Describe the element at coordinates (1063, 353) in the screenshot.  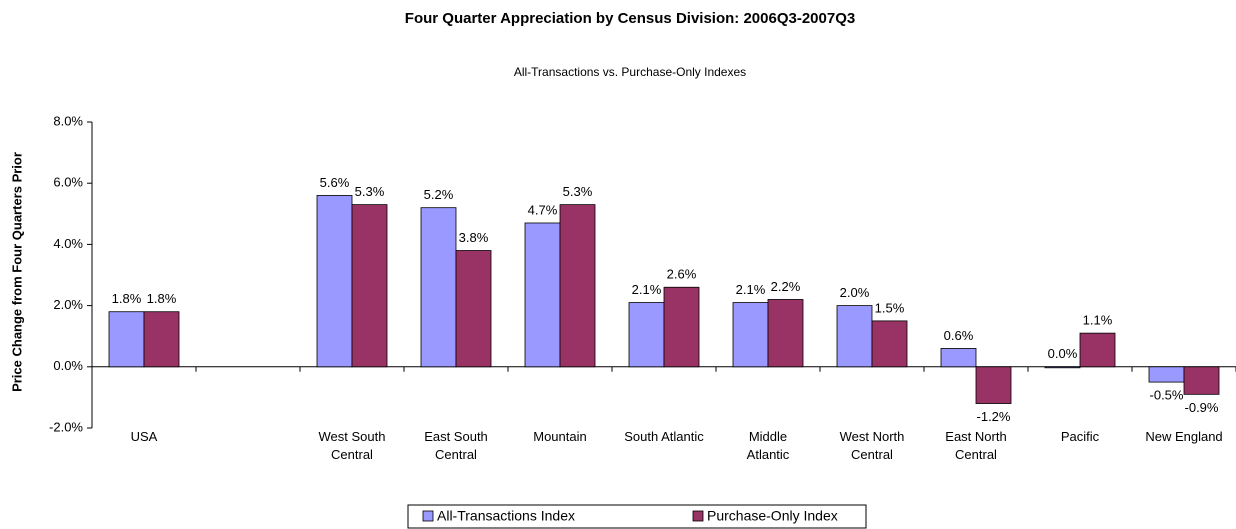
I see `data-label: 0.0%` at that location.